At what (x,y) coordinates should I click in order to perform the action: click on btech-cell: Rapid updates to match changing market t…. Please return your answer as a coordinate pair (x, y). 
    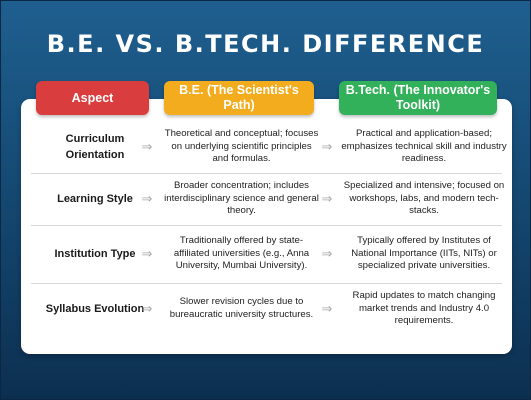
    Looking at the image, I should click on (424, 308).